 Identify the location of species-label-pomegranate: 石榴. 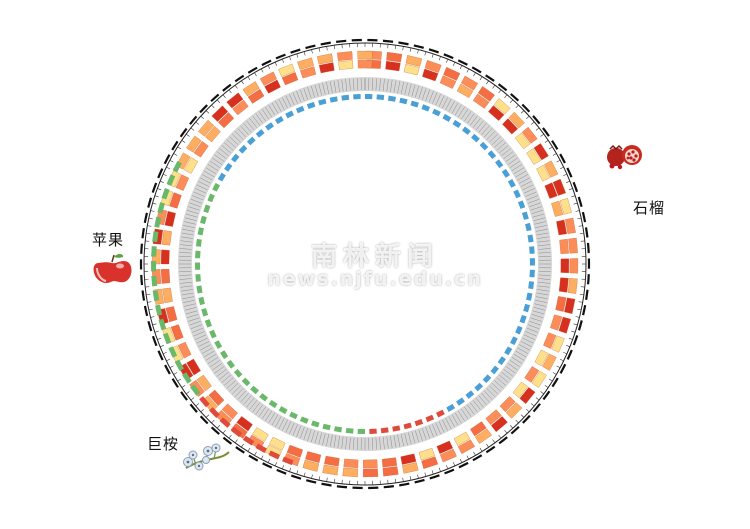
(649, 208).